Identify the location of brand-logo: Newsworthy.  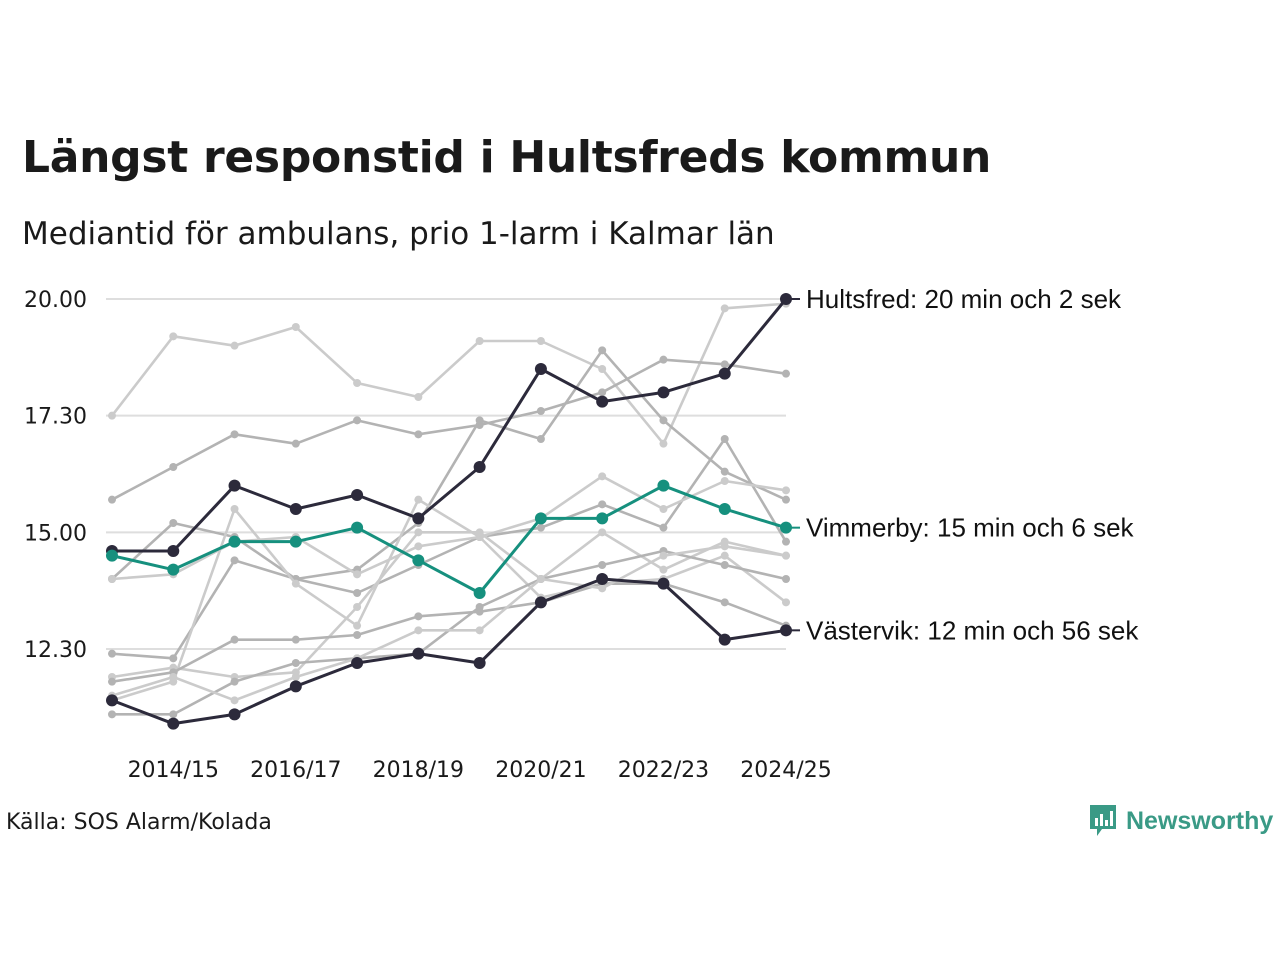
(1180, 821).